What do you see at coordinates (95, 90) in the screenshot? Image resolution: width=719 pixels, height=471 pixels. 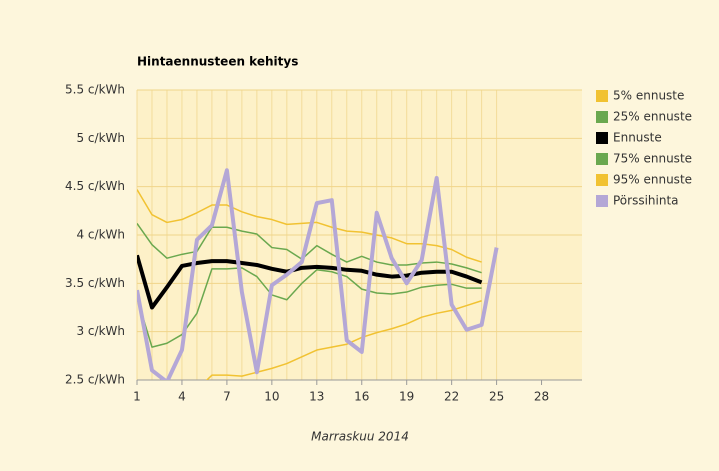 I see `y-tick-label: 5.5 c/kWh` at bounding box center [95, 90].